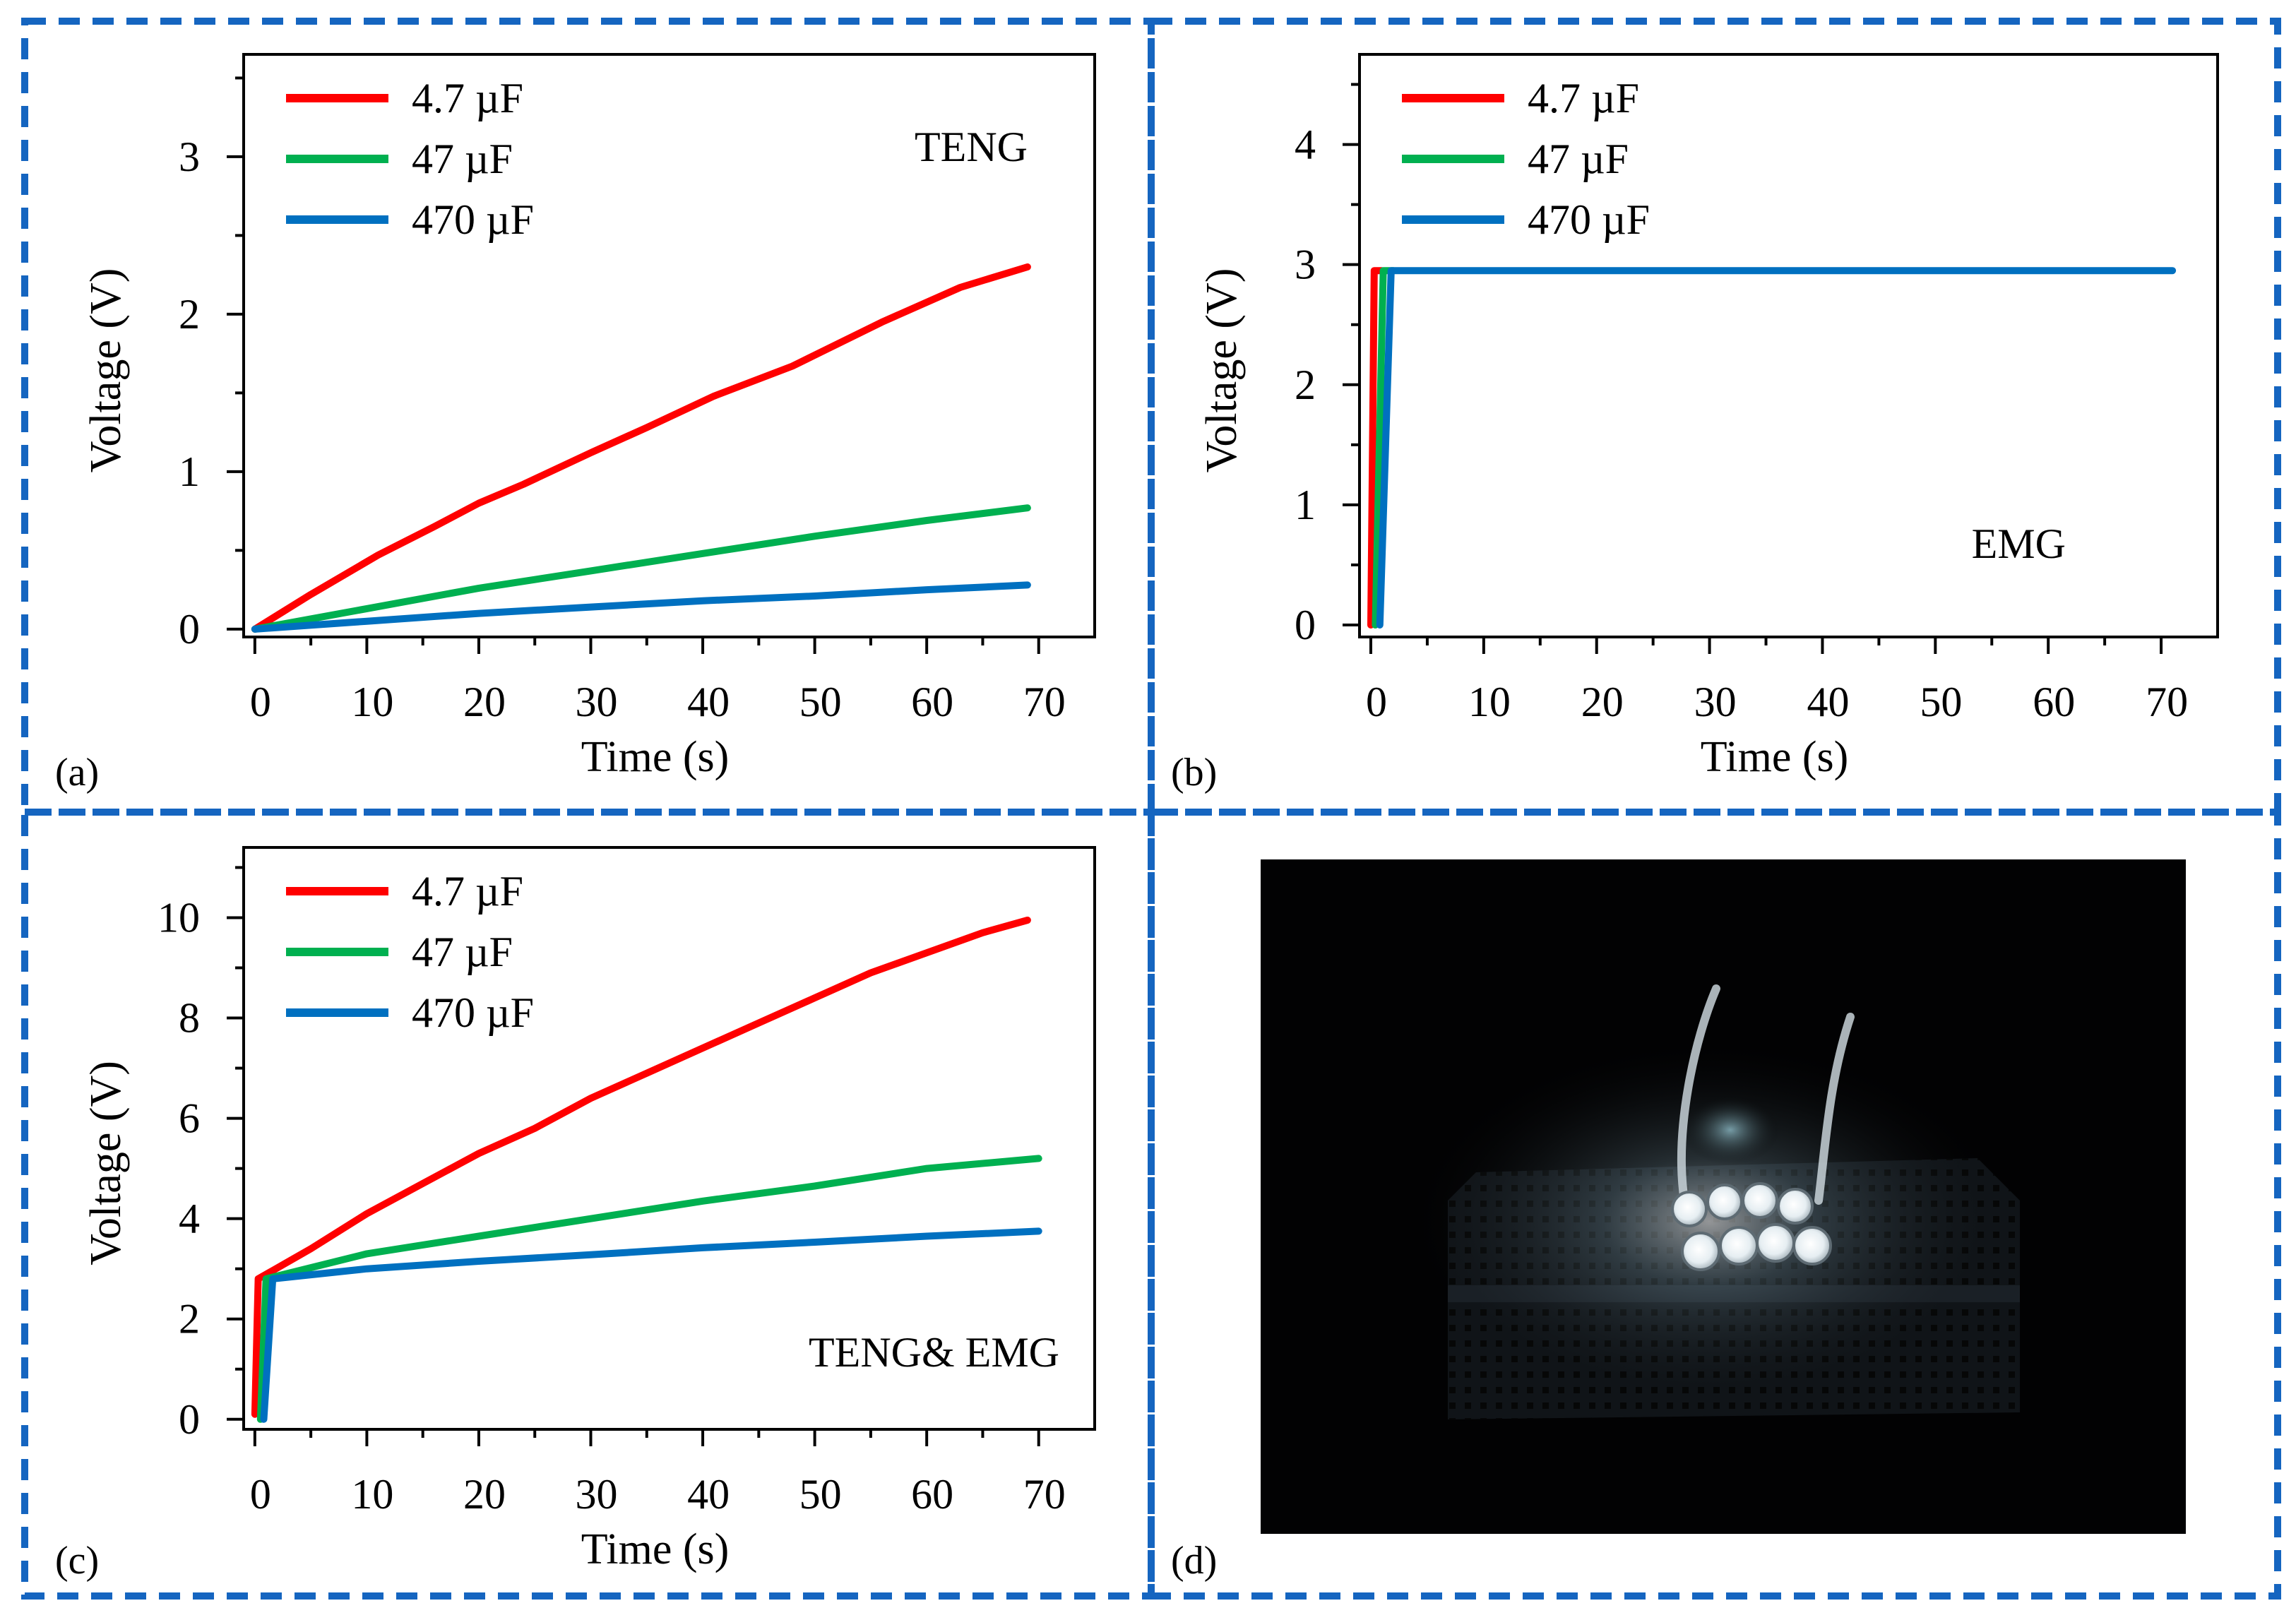 The width and height of the screenshot is (2296, 1620). What do you see at coordinates (971, 147) in the screenshot?
I see `chart-annotation: TENG` at bounding box center [971, 147].